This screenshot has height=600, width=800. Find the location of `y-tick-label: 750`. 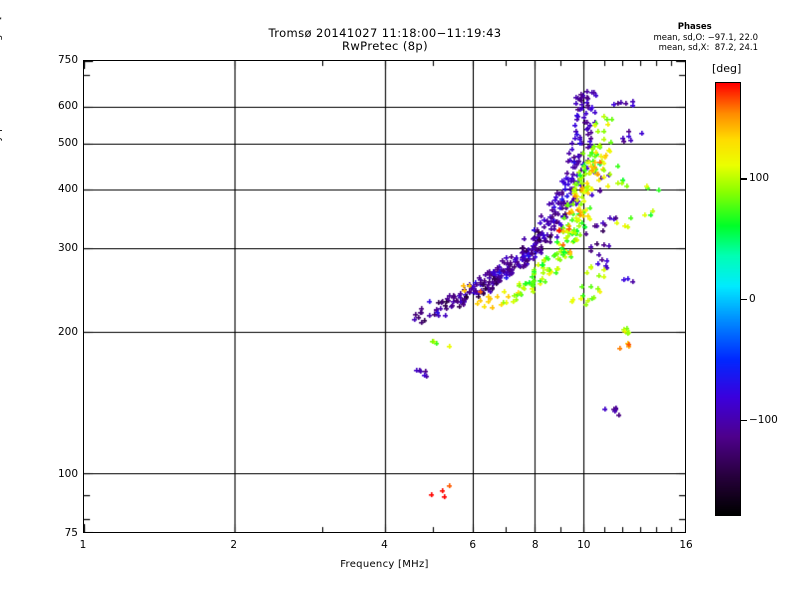

y-tick-label: 750 is located at coordinates (67, 60).